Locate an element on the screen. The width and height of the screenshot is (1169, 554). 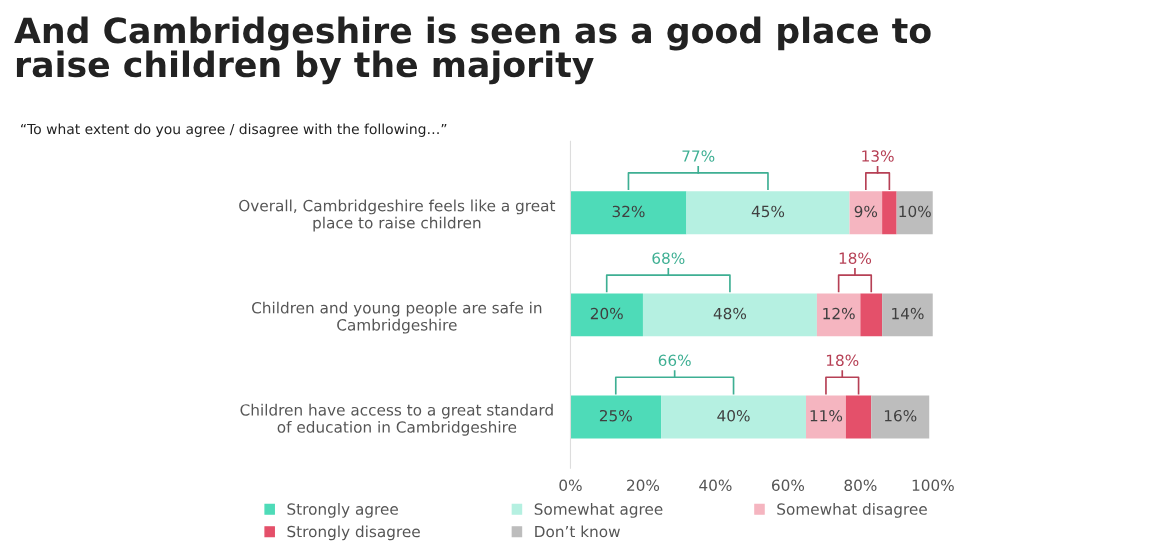
data-label: 10% is located at coordinates (915, 211).